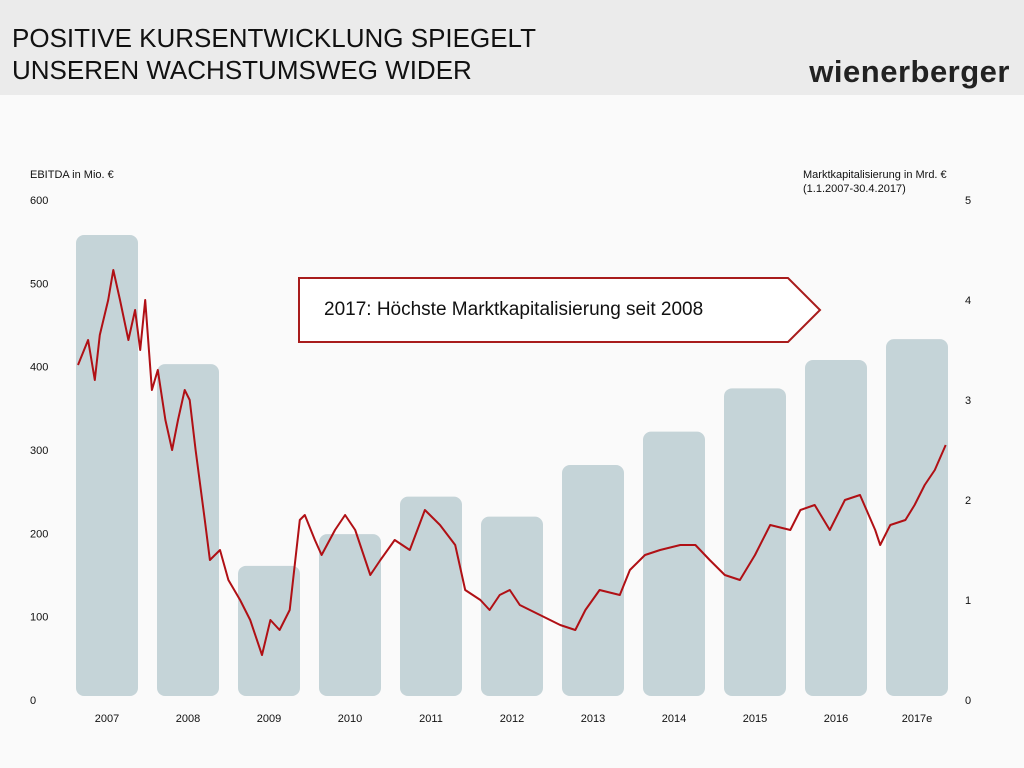  I want to click on left-tick-label: 300, so click(39, 451).